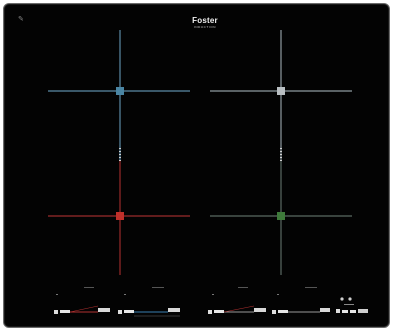  What do you see at coordinates (82, 309) in the screenshot?
I see `slider-front-left` at bounding box center [82, 309].